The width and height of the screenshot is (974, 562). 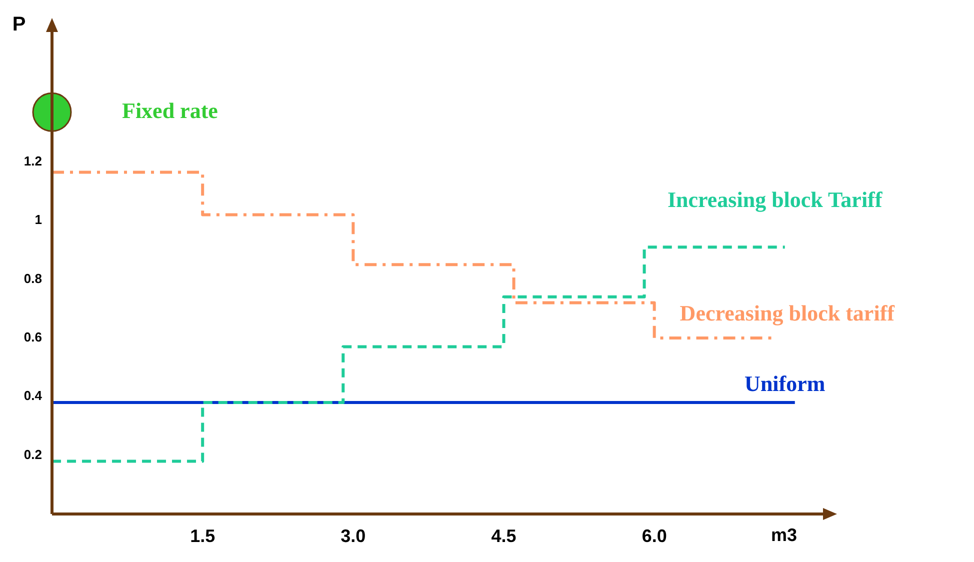 What do you see at coordinates (38, 220) in the screenshot?
I see `y-tick-label: 1` at bounding box center [38, 220].